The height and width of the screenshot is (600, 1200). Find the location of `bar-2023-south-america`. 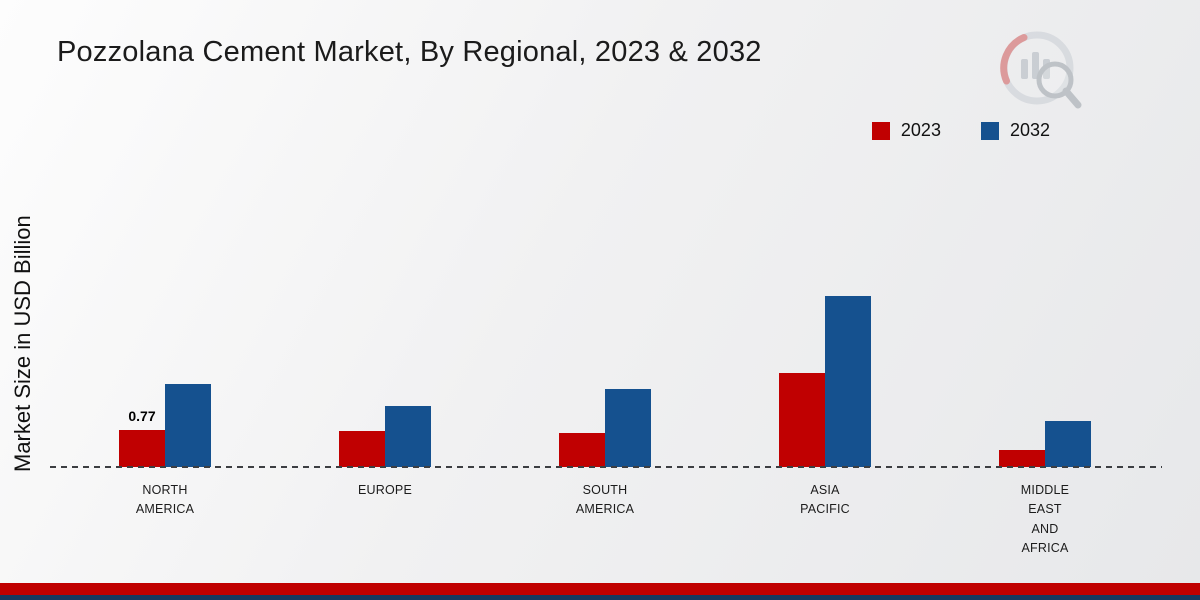

bar-2023-south-america is located at coordinates (582, 450).